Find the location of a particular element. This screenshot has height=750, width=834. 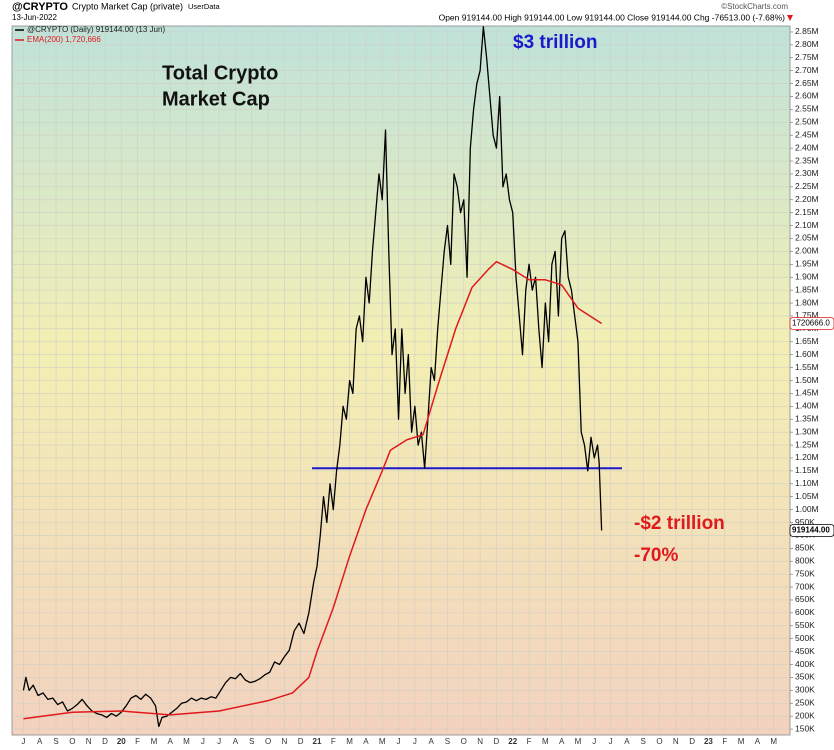

y-tick-label: 350K is located at coordinates (805, 677).